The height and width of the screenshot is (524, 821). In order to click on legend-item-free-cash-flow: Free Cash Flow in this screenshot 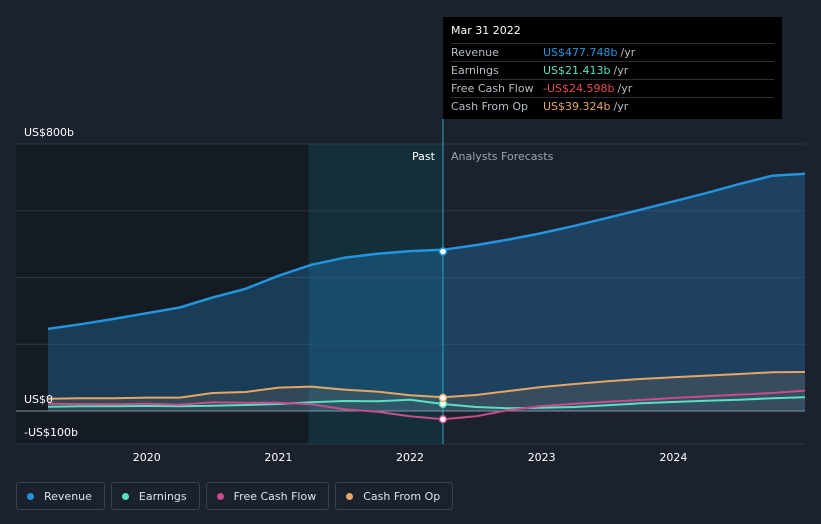, I will do `click(267, 496)`.